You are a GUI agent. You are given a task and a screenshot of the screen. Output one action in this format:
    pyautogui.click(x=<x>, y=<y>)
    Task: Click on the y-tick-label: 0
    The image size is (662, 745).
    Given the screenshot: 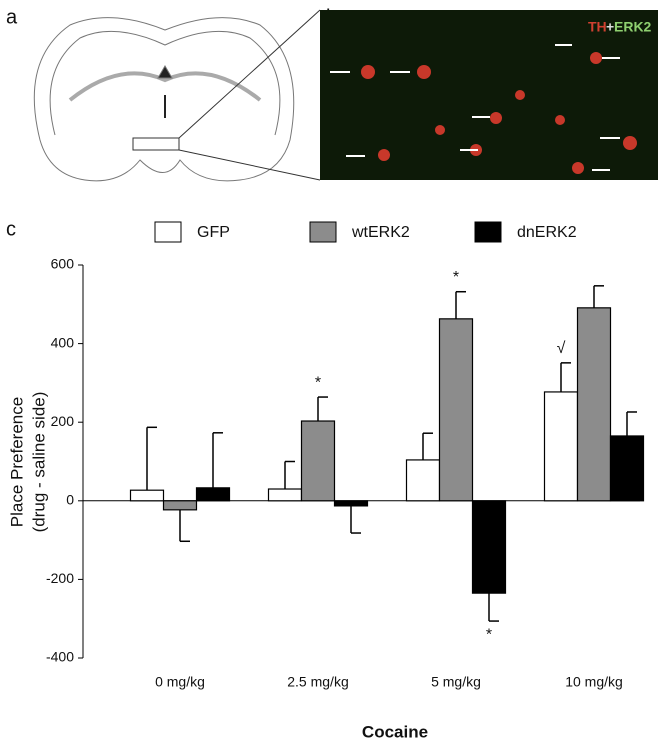 What is the action you would take?
    pyautogui.click(x=70, y=500)
    